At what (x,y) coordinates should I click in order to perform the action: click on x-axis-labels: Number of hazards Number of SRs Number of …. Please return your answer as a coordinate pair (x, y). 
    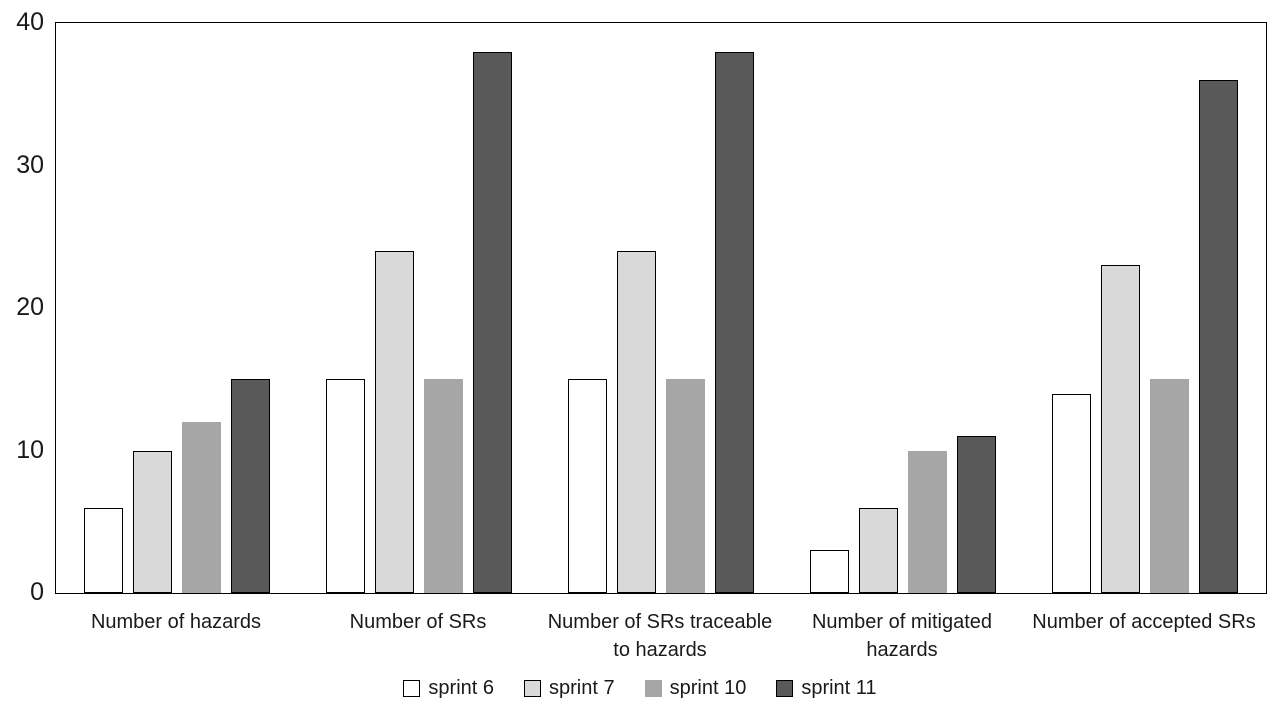
    Looking at the image, I should click on (660, 636).